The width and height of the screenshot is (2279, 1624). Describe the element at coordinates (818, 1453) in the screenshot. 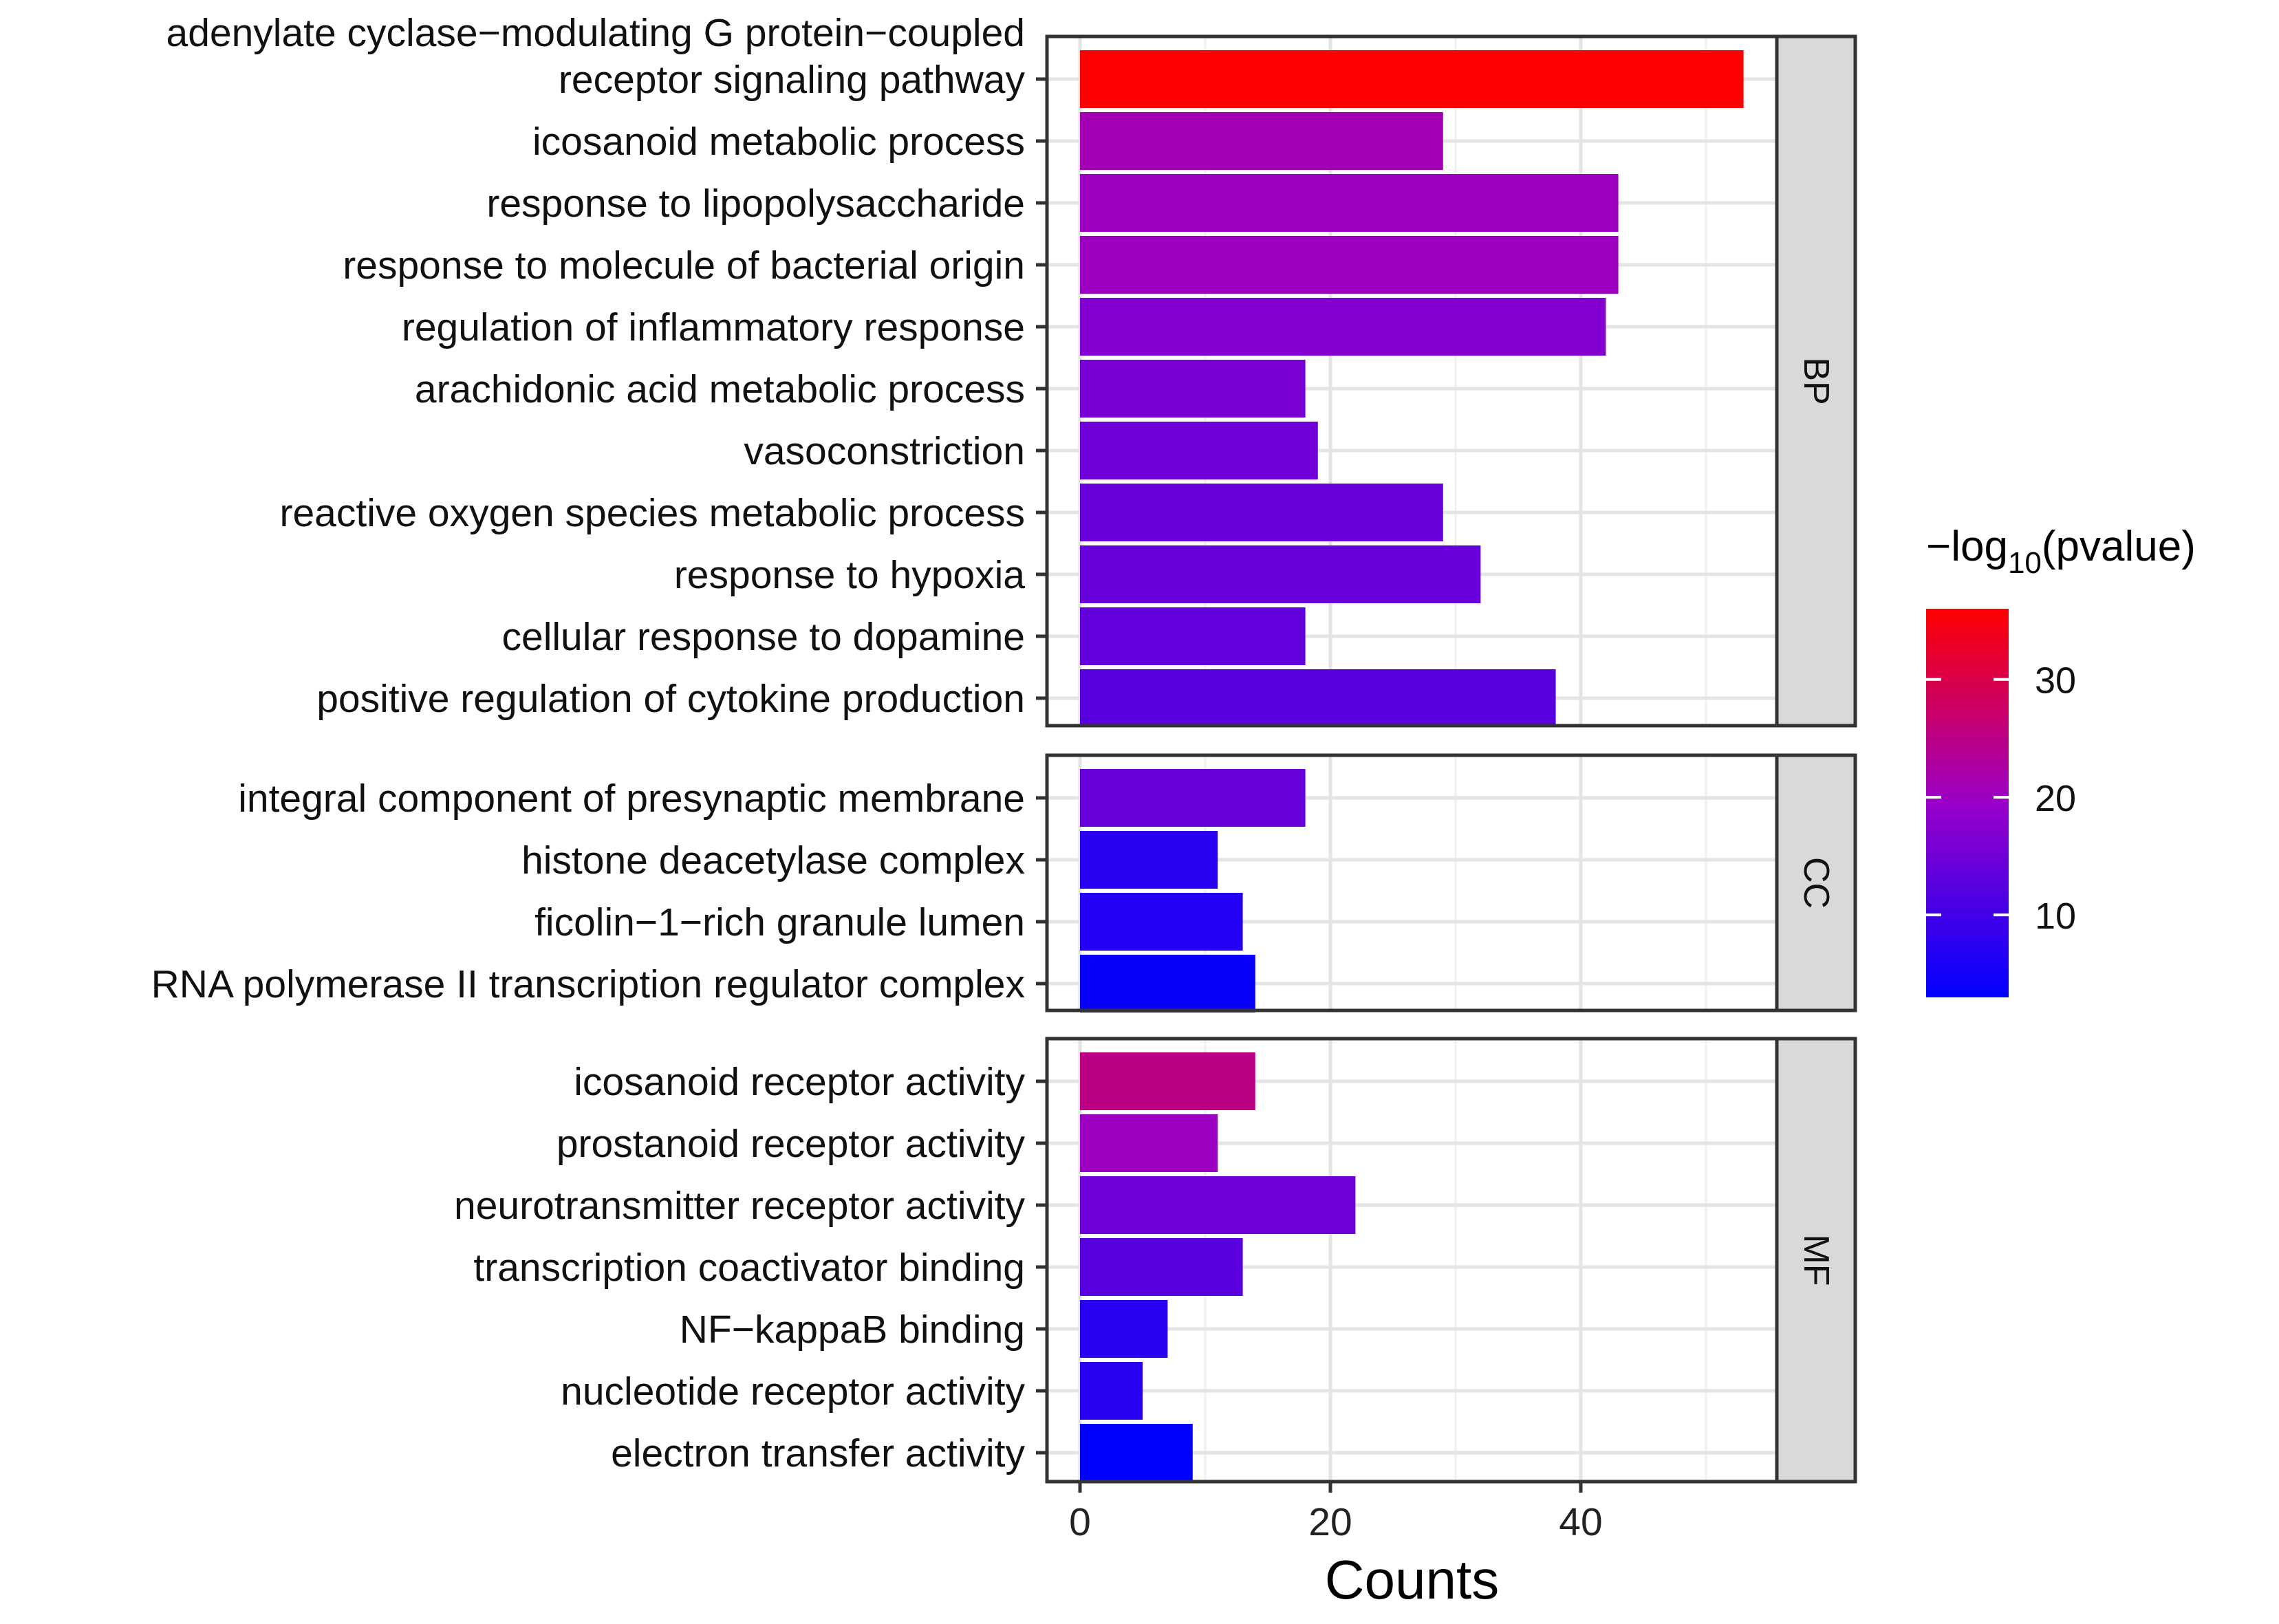

I see `category-label: electron transfer activity` at that location.